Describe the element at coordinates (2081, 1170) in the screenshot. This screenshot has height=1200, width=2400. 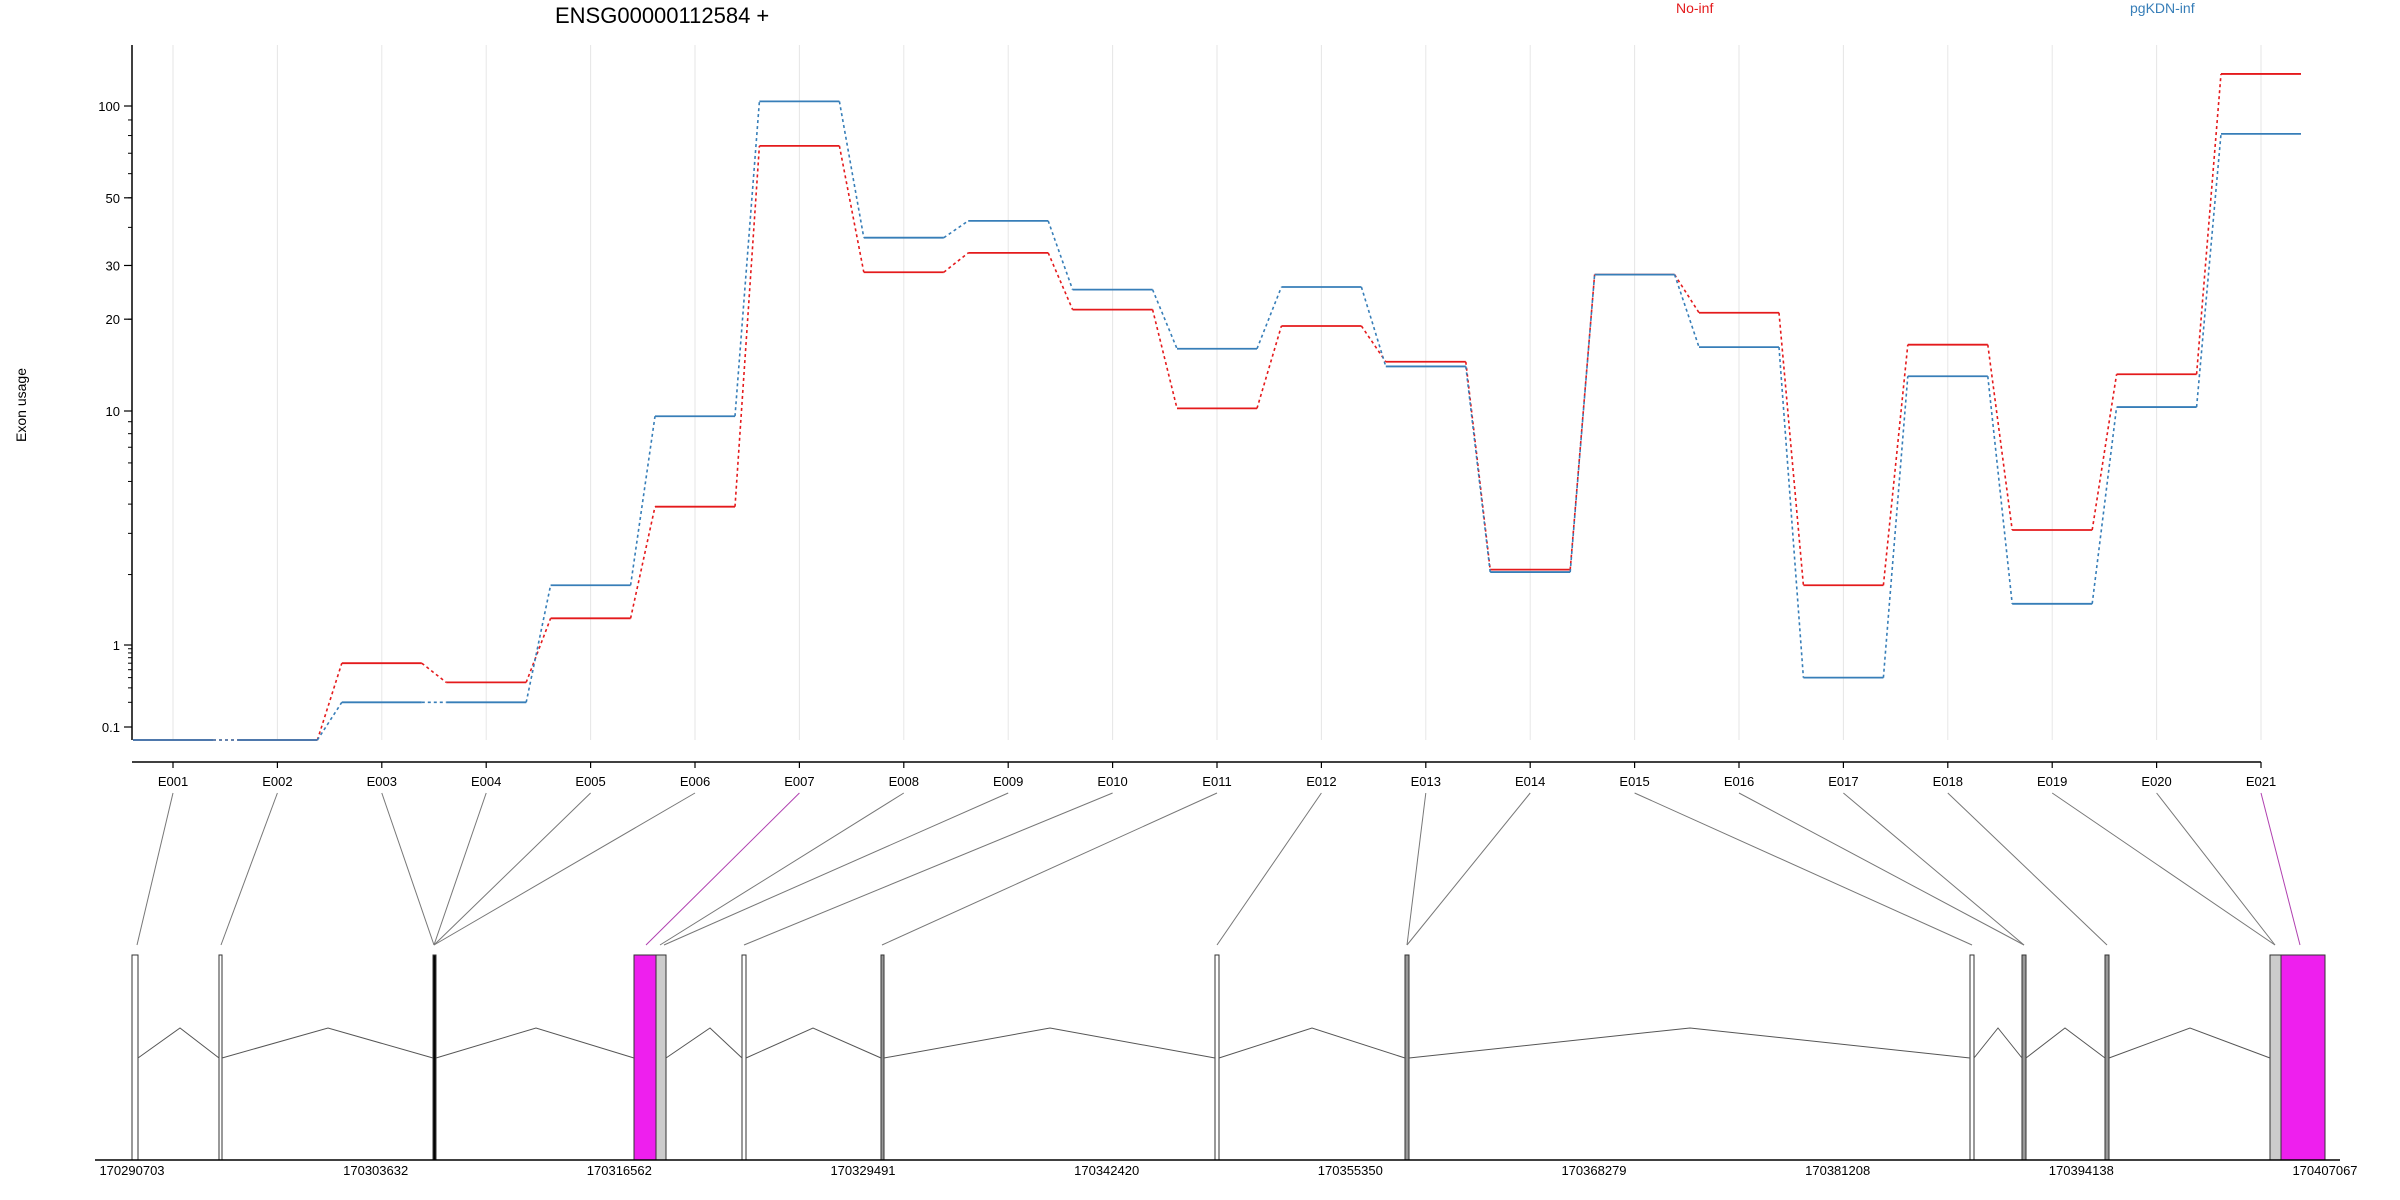
I see `coordinate-label-9: 170394138` at that location.